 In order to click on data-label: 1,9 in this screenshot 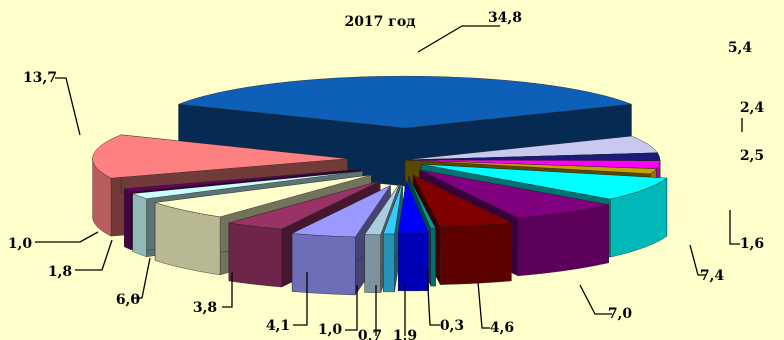, I will do `click(405, 334)`.